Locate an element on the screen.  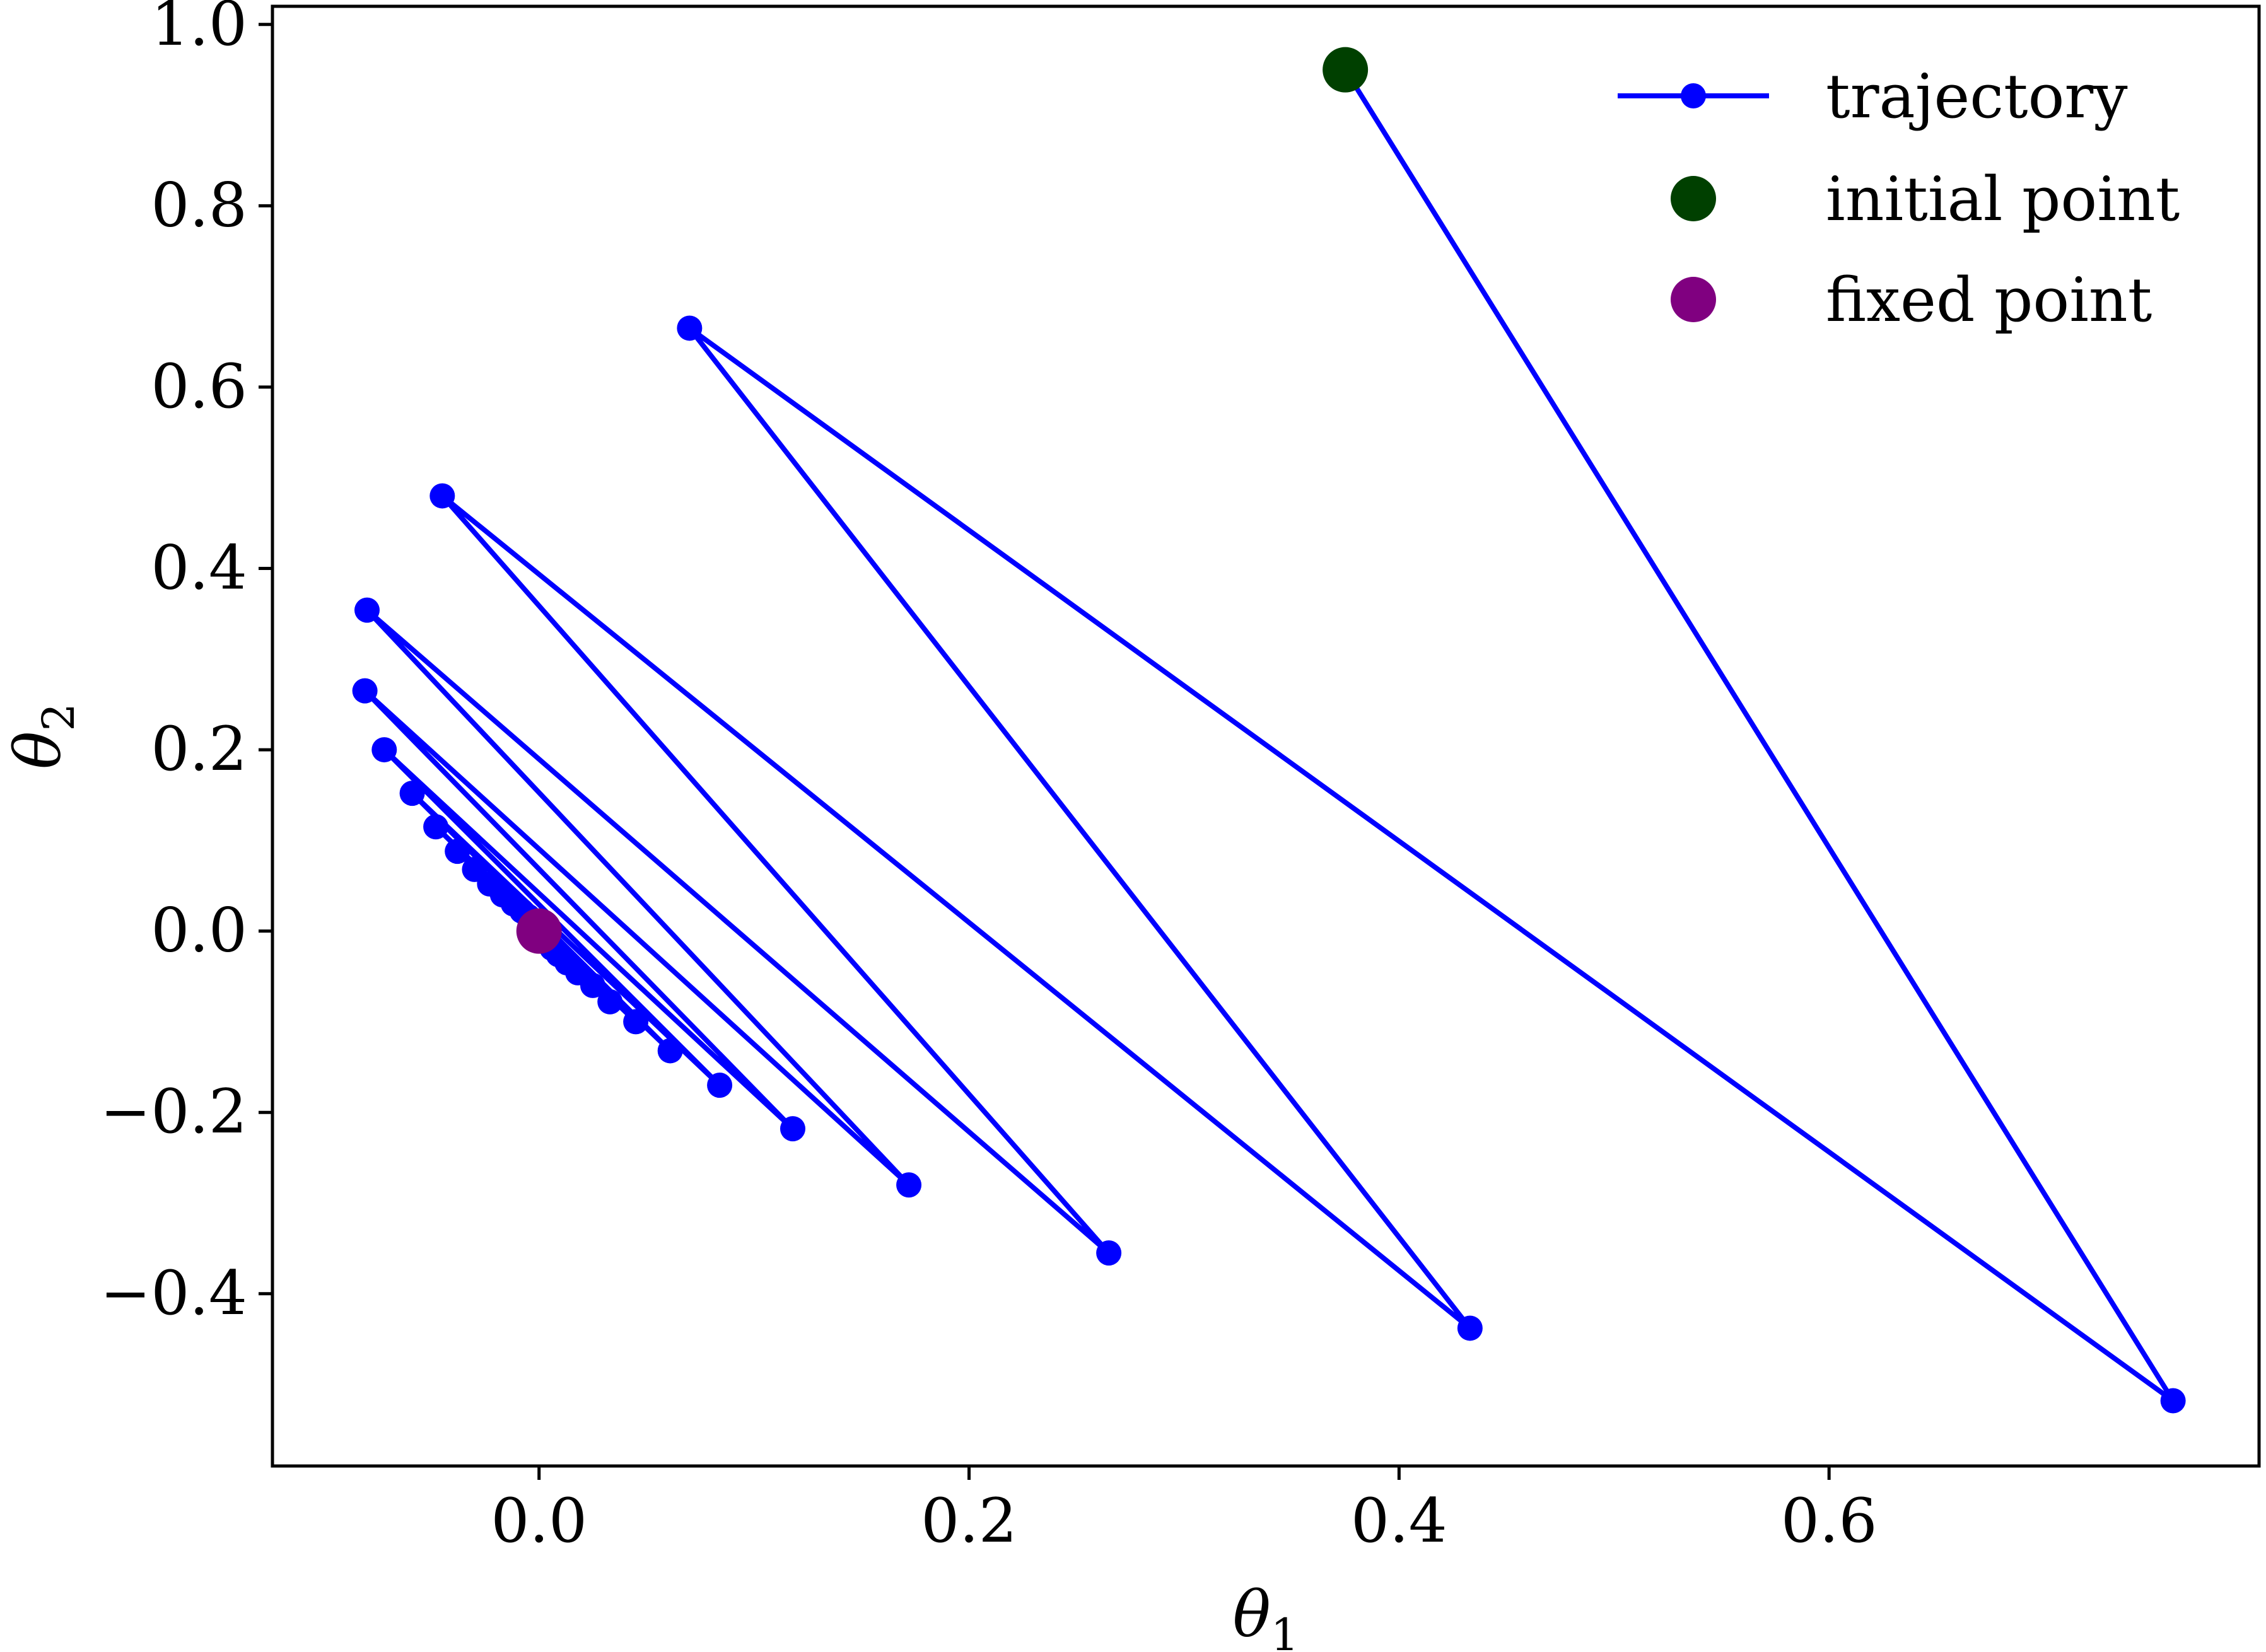
legend-fixed-point-label: fixed point is located at coordinates (1989, 300).